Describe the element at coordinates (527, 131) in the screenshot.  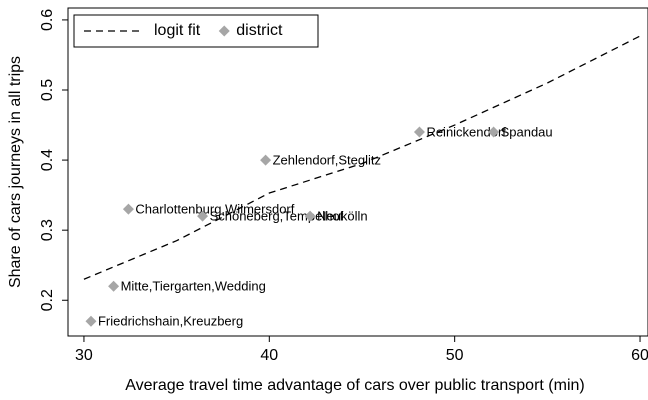
I see `point-label: Spandau` at that location.